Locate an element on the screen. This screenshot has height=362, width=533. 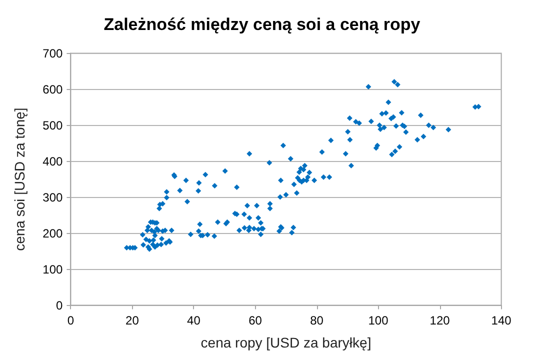
x-tick-label: 0 is located at coordinates (70, 320).